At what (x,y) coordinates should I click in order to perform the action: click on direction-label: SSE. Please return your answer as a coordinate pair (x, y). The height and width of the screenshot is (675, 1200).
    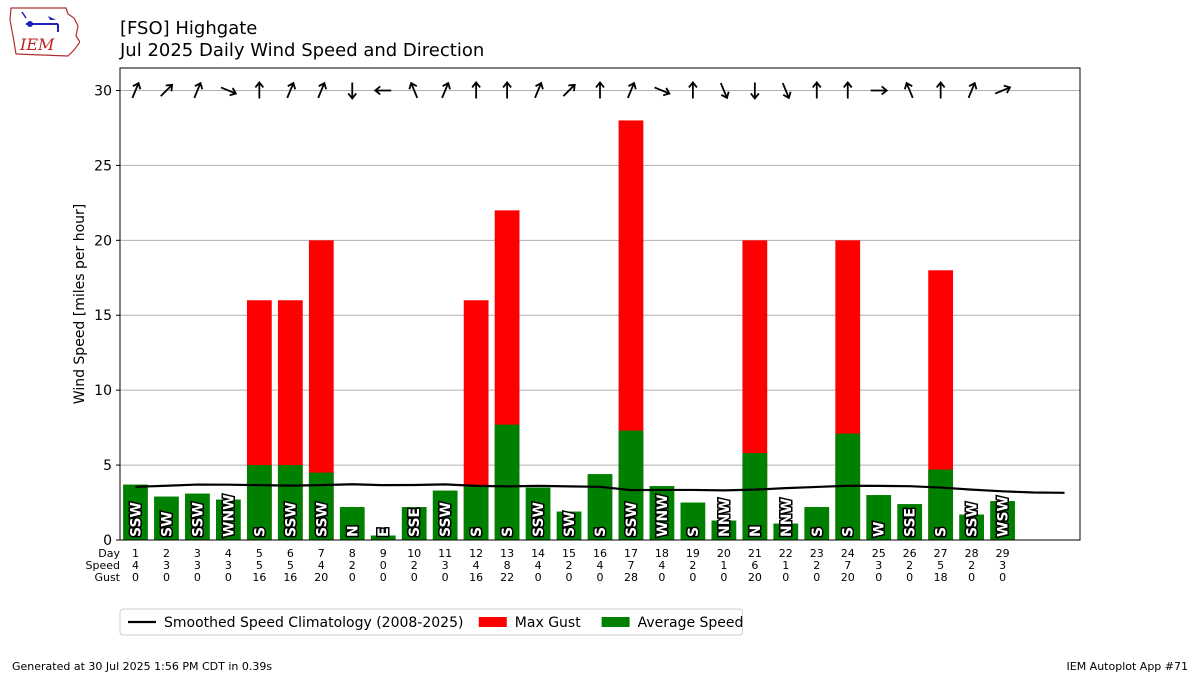
    Looking at the image, I should click on (415, 522).